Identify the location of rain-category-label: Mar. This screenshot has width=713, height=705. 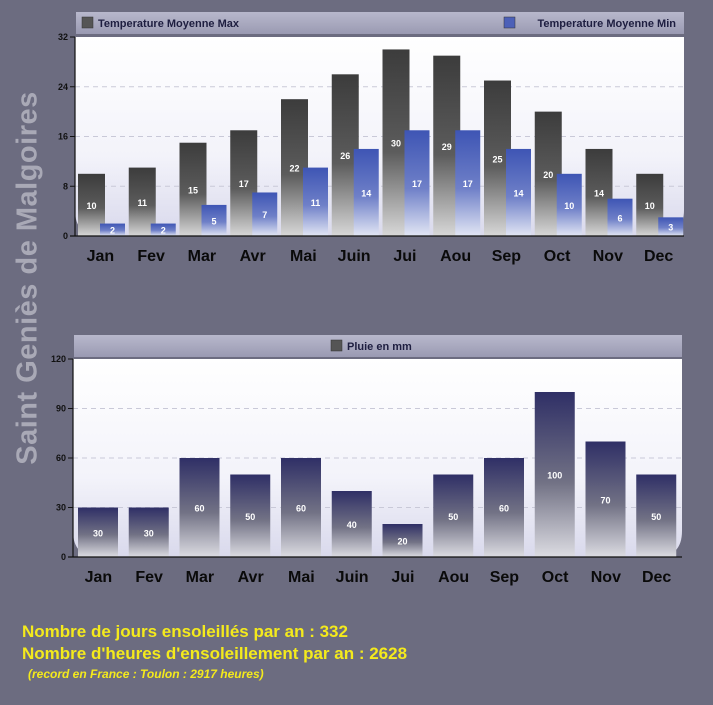
(200, 577).